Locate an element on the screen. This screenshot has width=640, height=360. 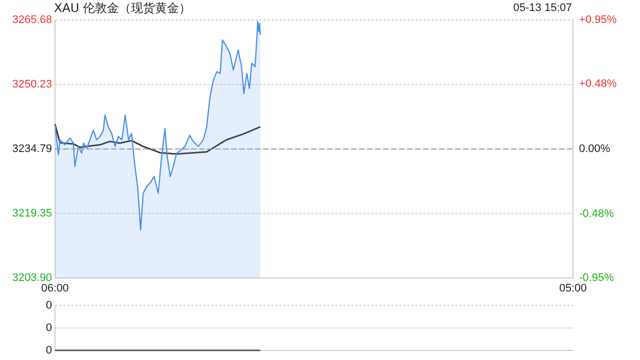
chart-subtitle: 05-13 15:07 is located at coordinates (542, 8).